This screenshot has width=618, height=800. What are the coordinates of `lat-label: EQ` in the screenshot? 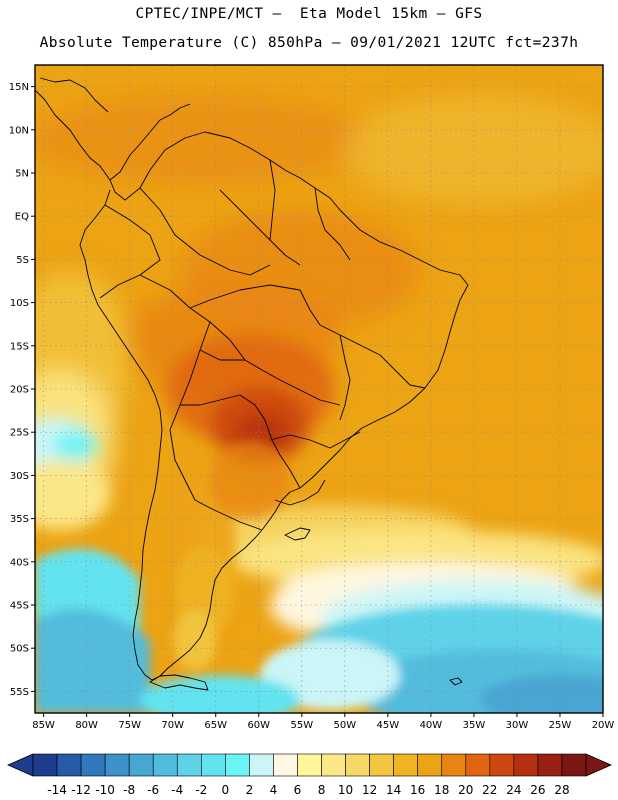 It's located at (22, 217).